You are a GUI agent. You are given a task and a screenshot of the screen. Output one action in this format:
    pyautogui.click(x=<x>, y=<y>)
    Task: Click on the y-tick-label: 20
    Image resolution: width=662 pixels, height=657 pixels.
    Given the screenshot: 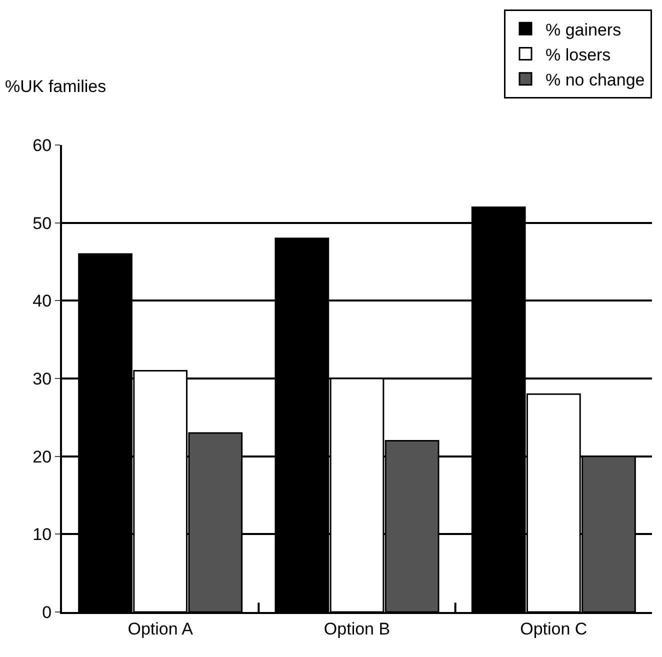 What is the action you would take?
    pyautogui.click(x=42, y=456)
    